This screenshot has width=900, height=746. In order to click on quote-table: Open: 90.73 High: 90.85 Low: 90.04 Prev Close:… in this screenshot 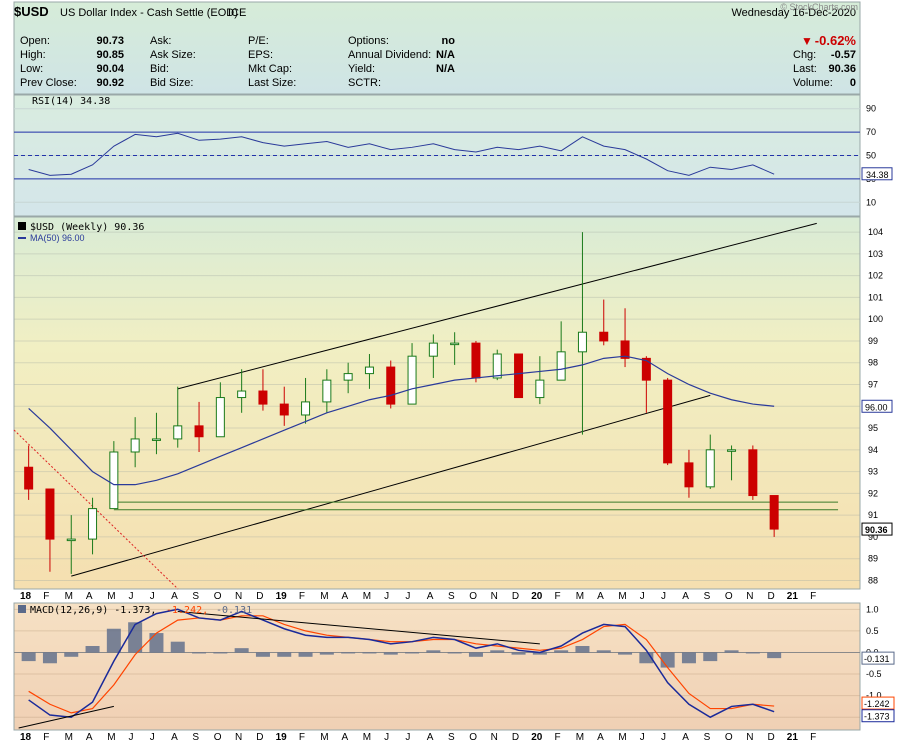, I will do `click(438, 62)`.